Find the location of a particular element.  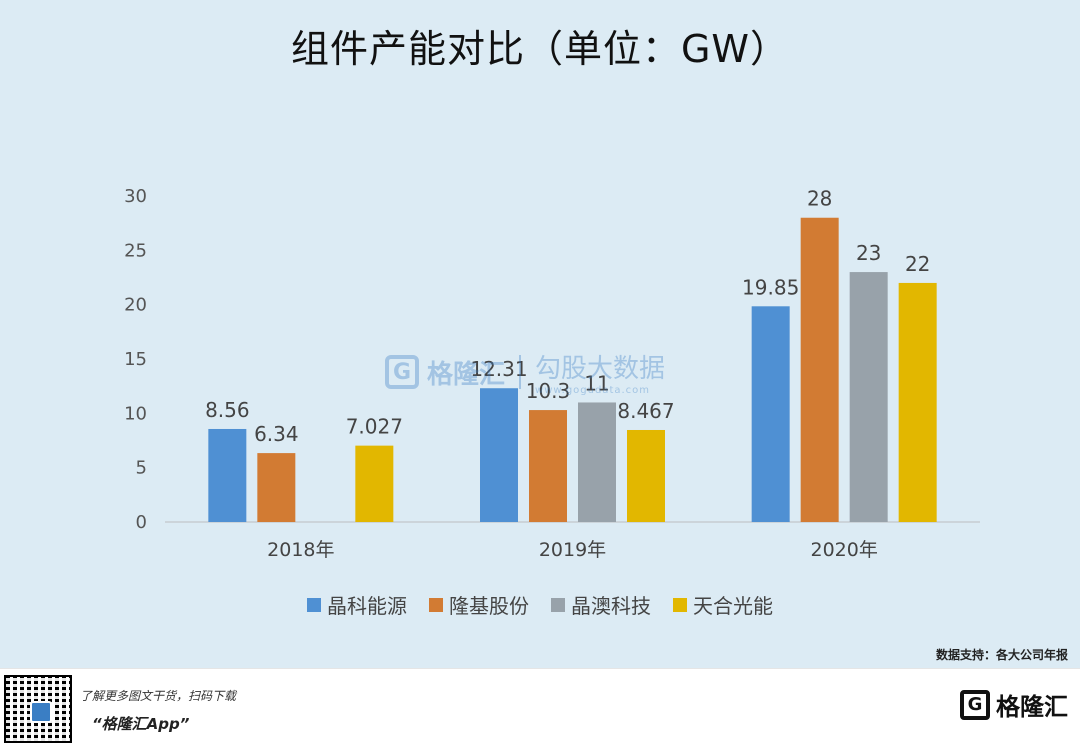

legend-label: 晶澳科技 is located at coordinates (611, 606).